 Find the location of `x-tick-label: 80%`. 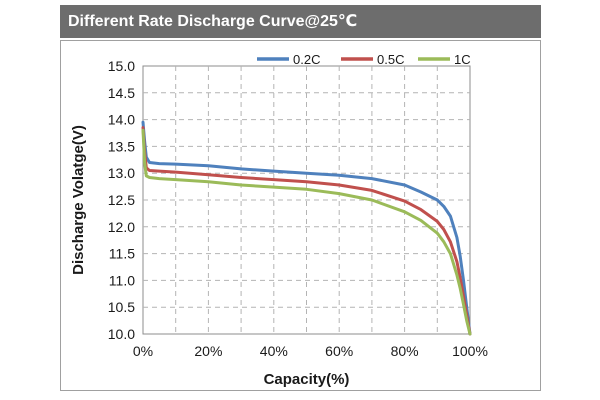

x-tick-label: 80% is located at coordinates (405, 351).